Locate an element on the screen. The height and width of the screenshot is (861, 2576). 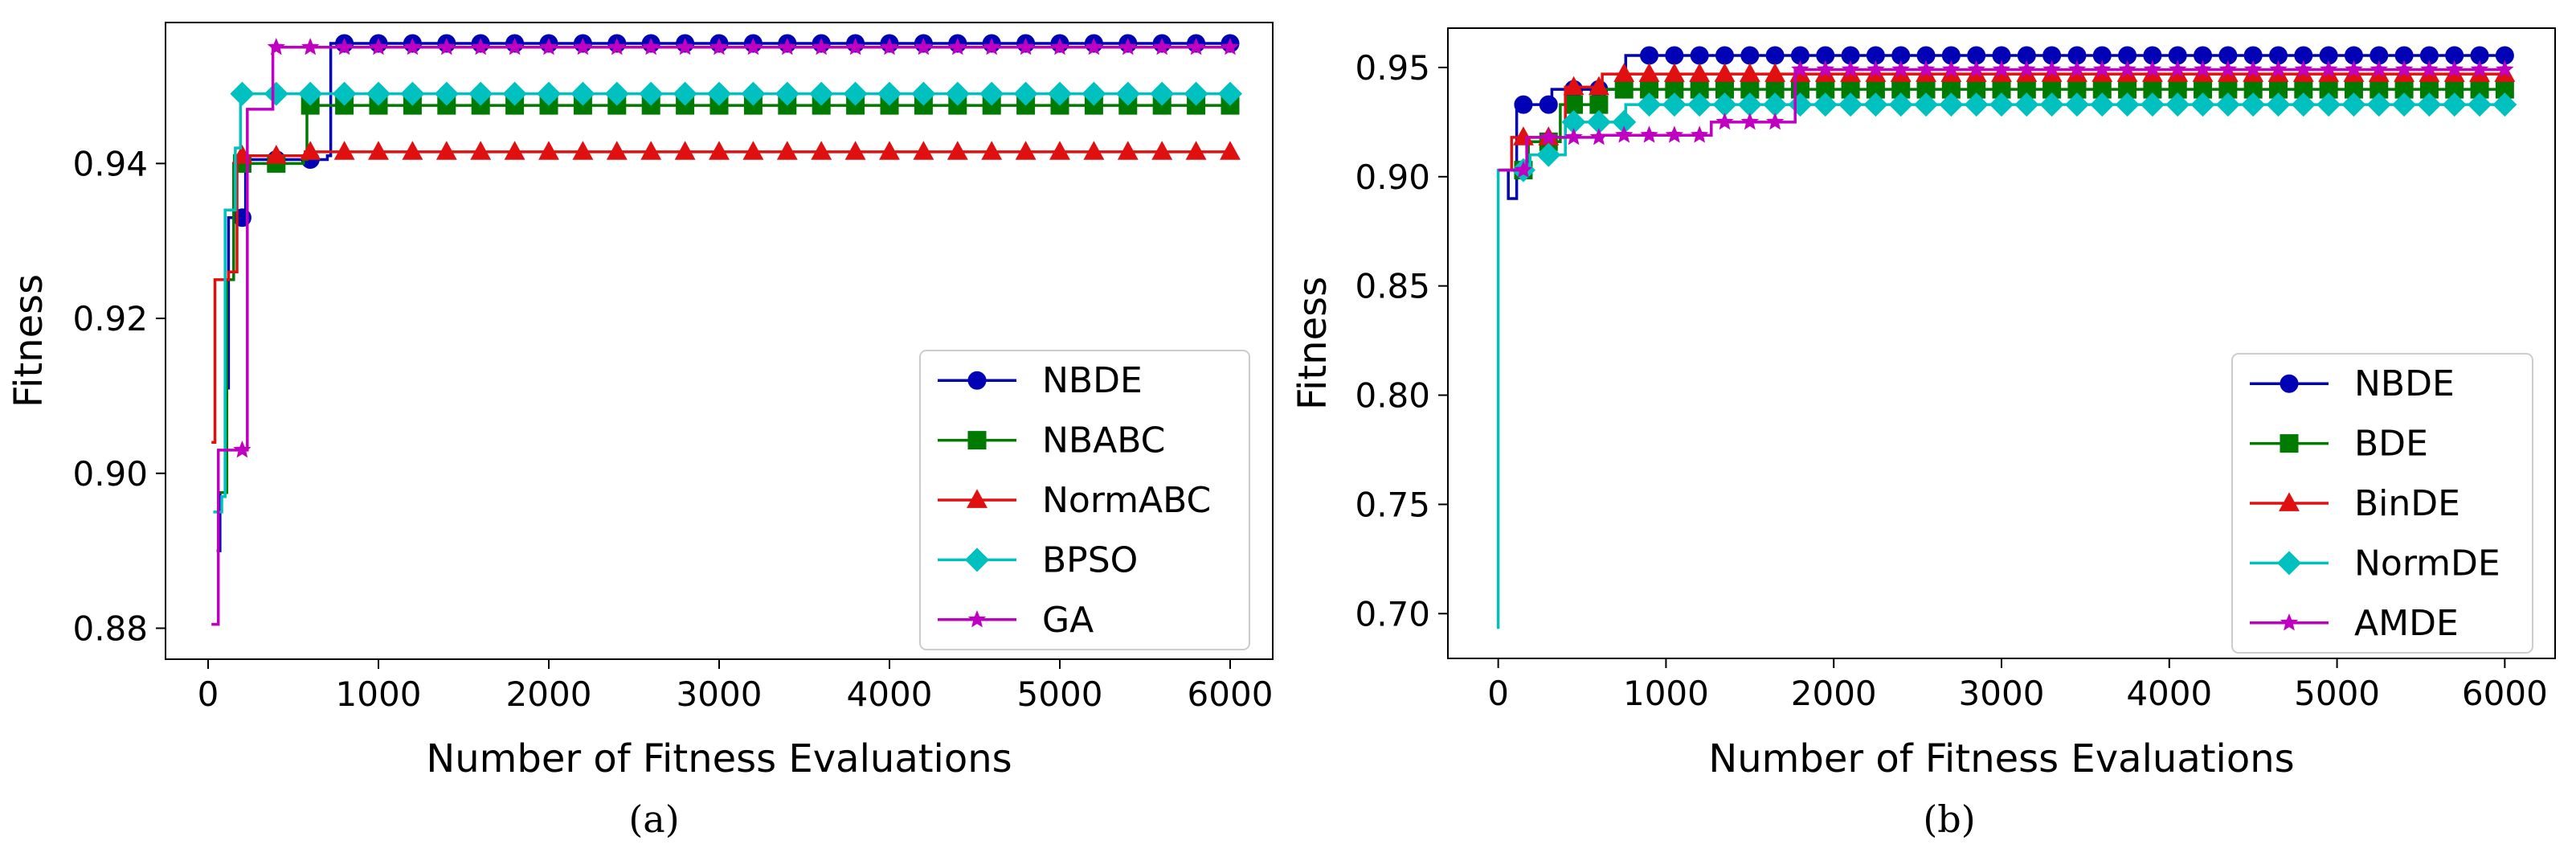
y-tick-label: 0.90 is located at coordinates (110, 474).